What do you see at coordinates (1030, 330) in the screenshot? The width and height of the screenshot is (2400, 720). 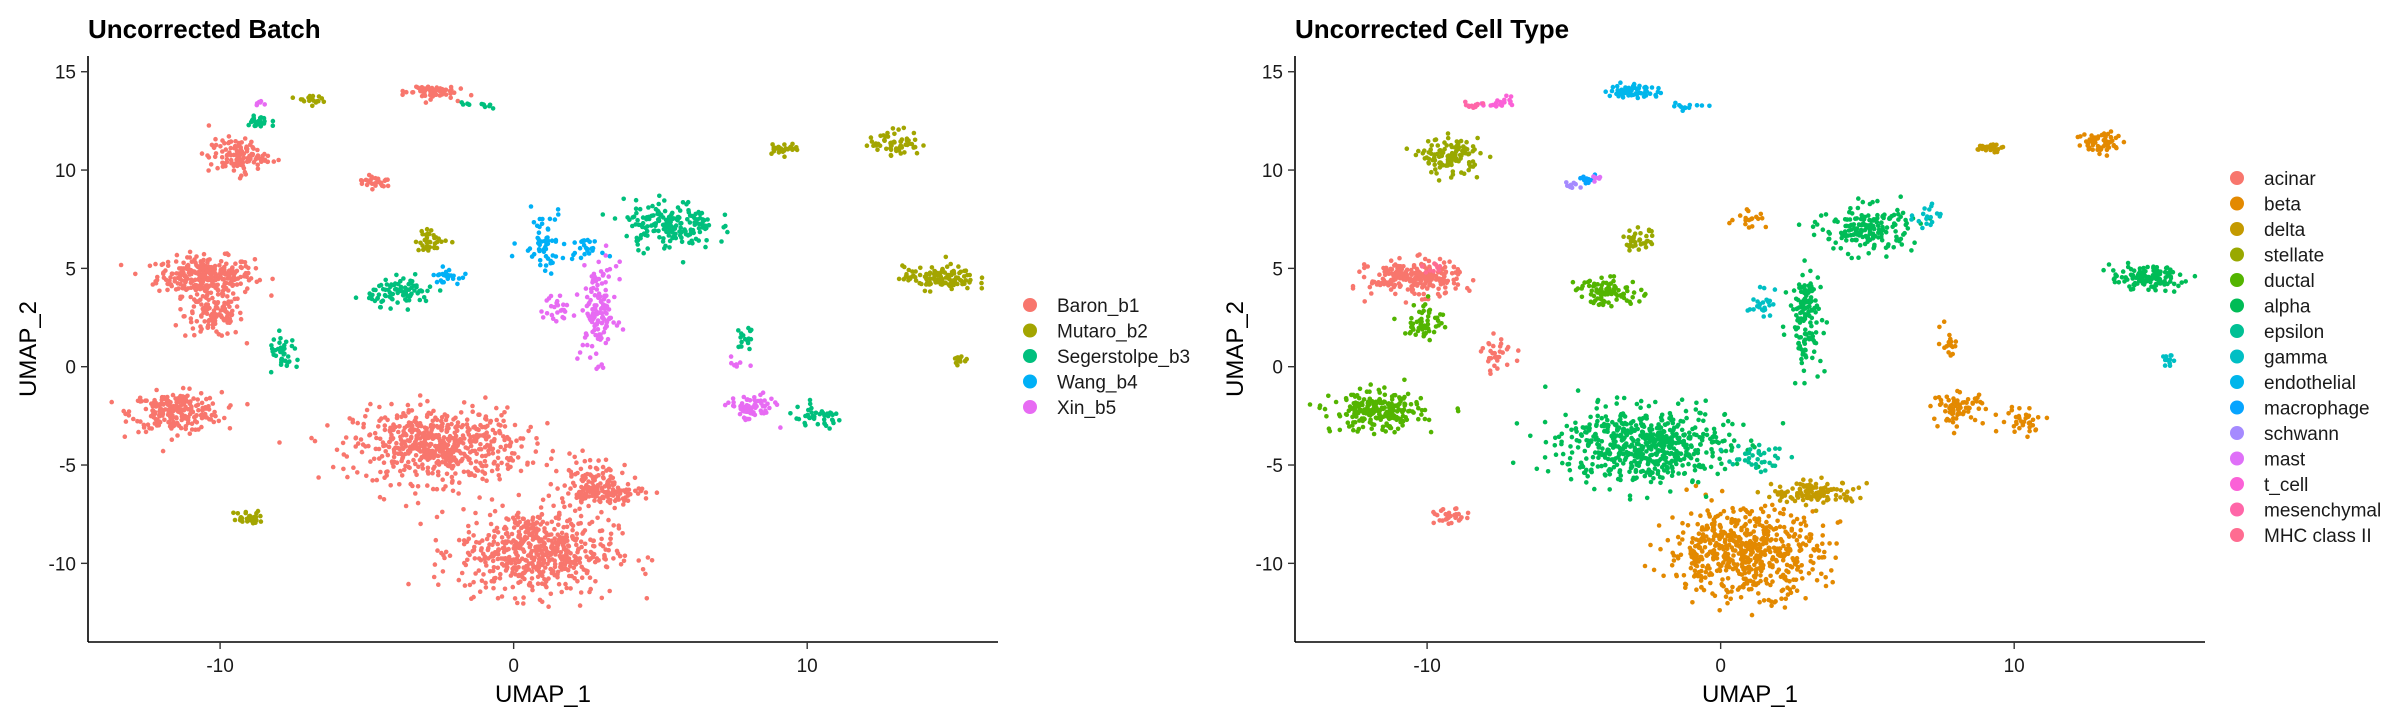 I see `legend-swatch` at bounding box center [1030, 330].